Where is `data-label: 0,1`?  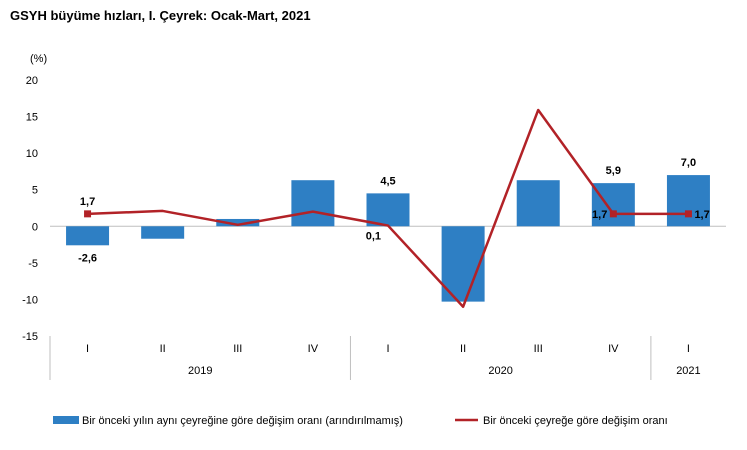
data-label: 0,1 is located at coordinates (373, 237).